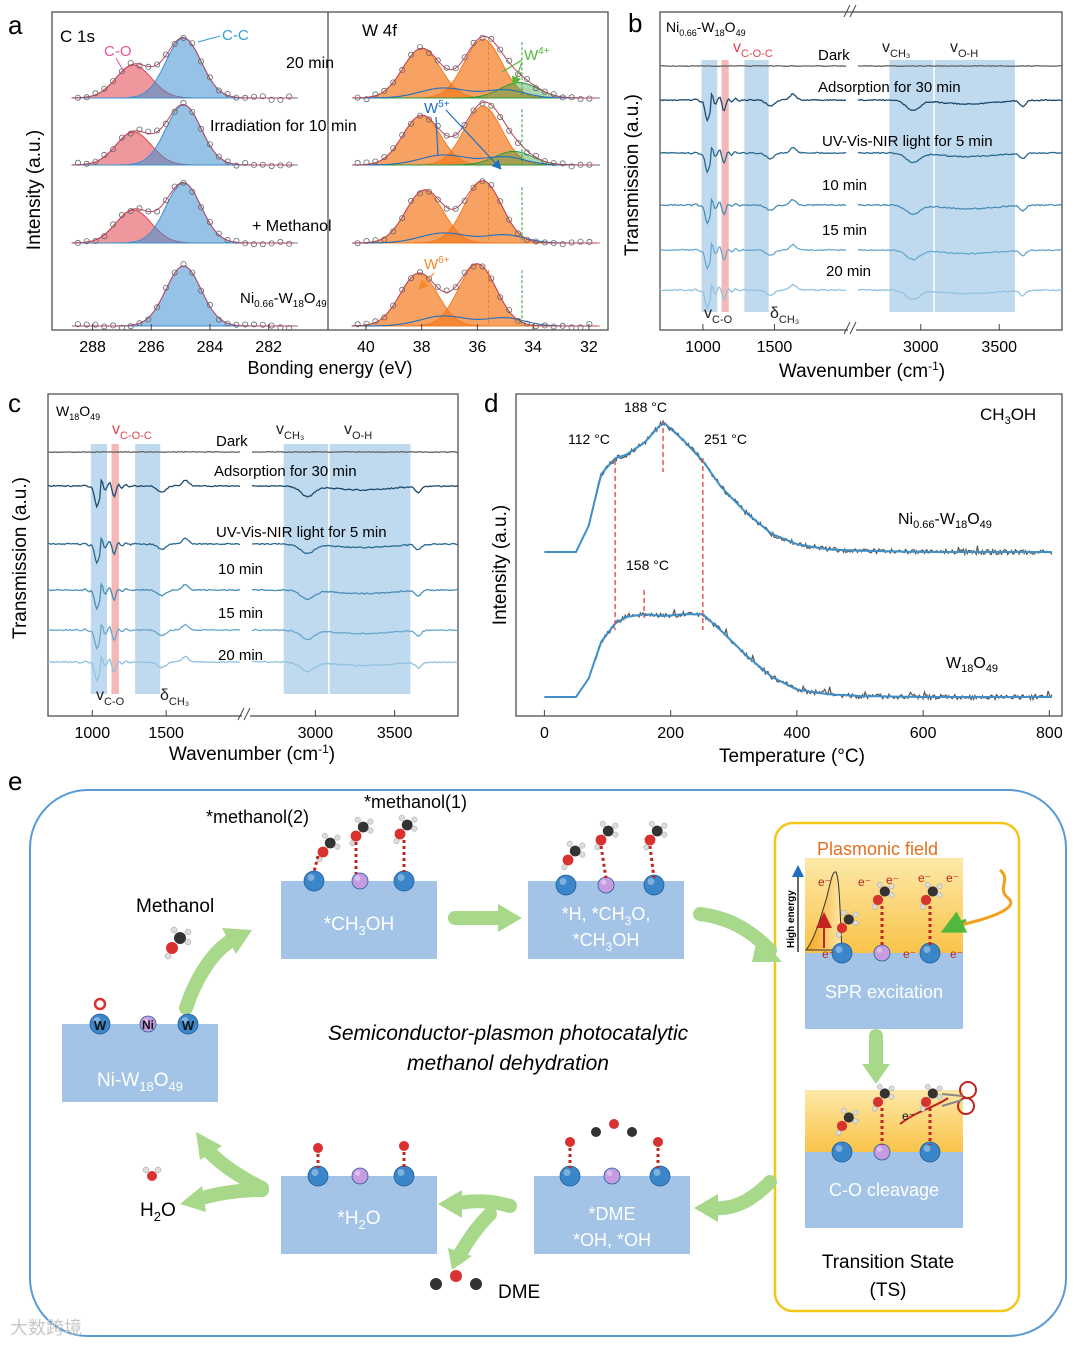 This screenshot has width=1074, height=1351. What do you see at coordinates (99, 569) in the screenshot?
I see `band-vc-o` at bounding box center [99, 569].